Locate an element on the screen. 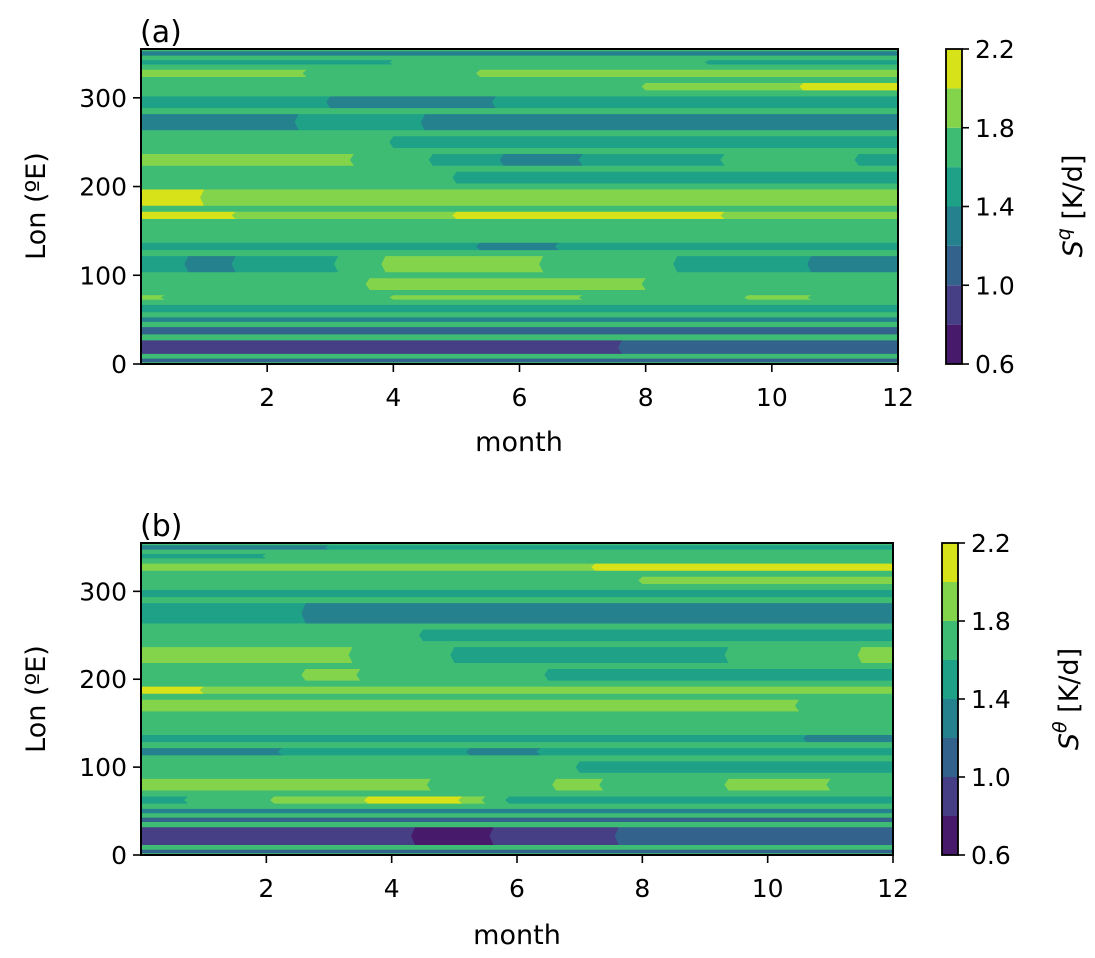 Image resolution: width=1095 pixels, height=958 pixels. x-axis-label-a: month is located at coordinates (519, 442).